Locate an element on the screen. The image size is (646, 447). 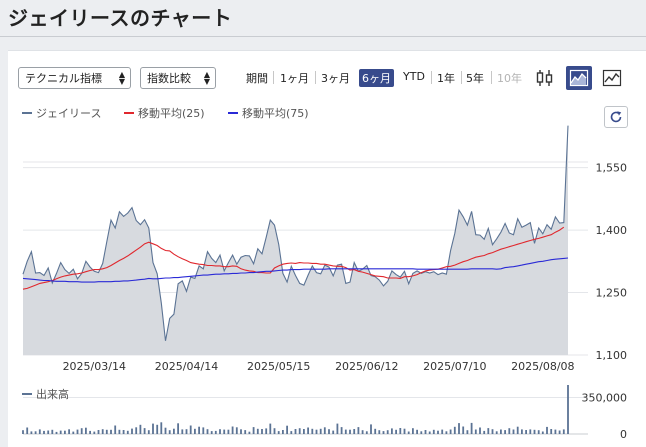
legend-item-ma75: 移動平均(75) is located at coordinates (268, 113).